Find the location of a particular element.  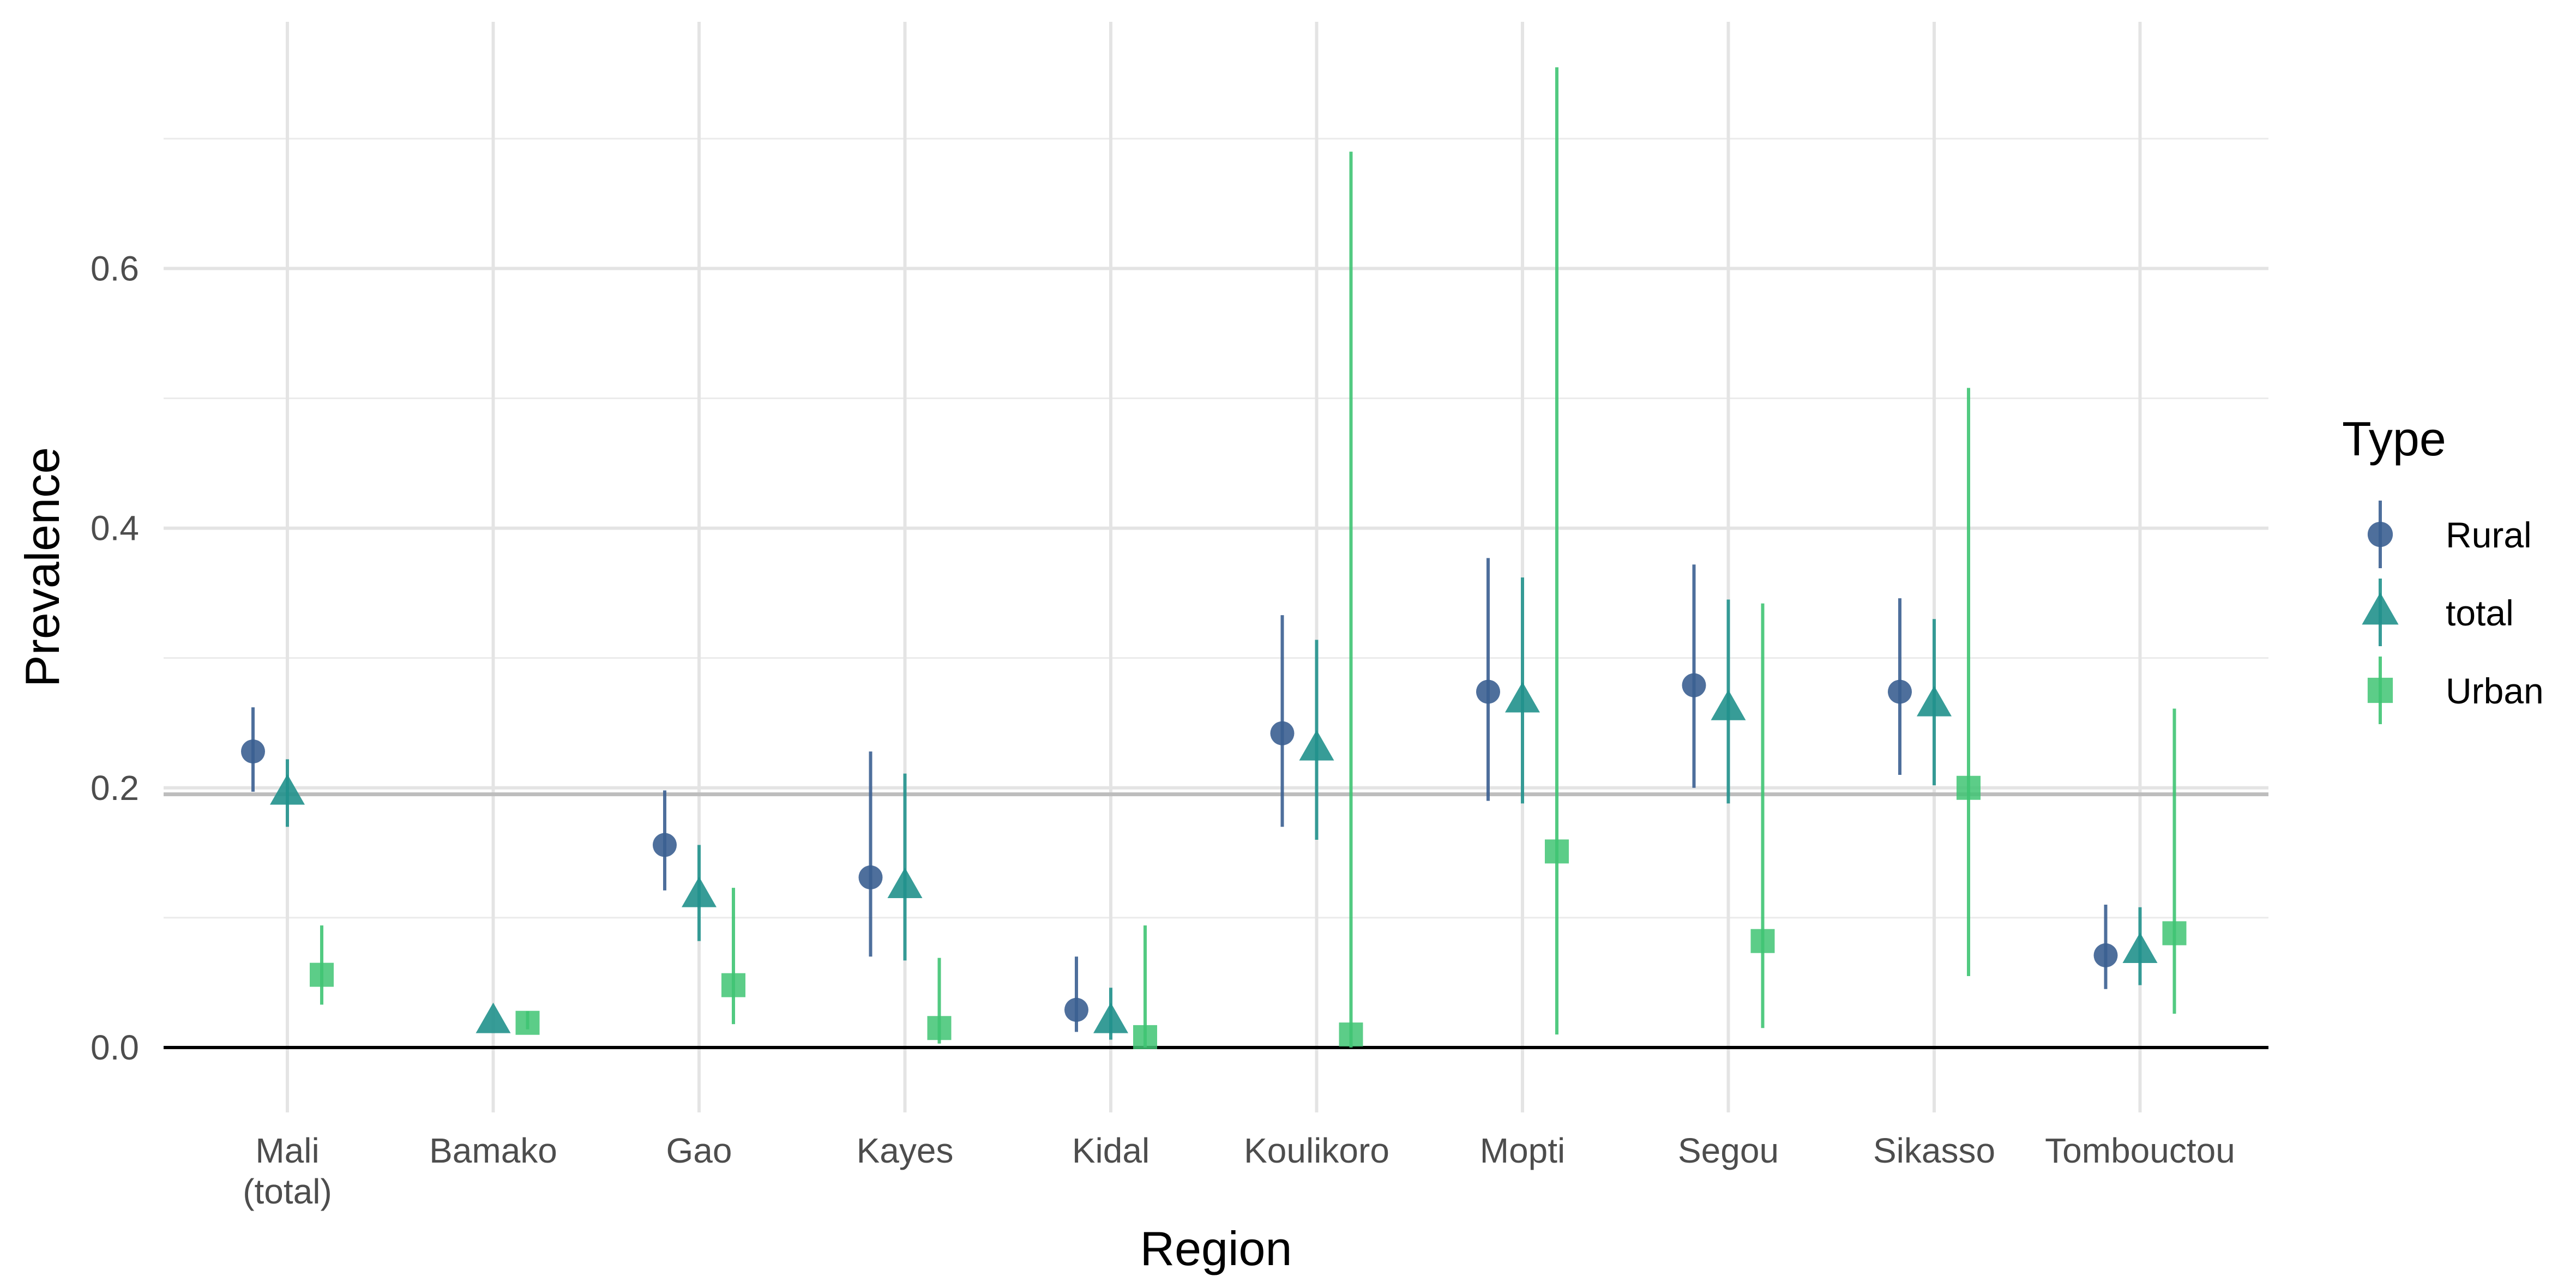

y-tick-label: 0.4 is located at coordinates (115, 528).